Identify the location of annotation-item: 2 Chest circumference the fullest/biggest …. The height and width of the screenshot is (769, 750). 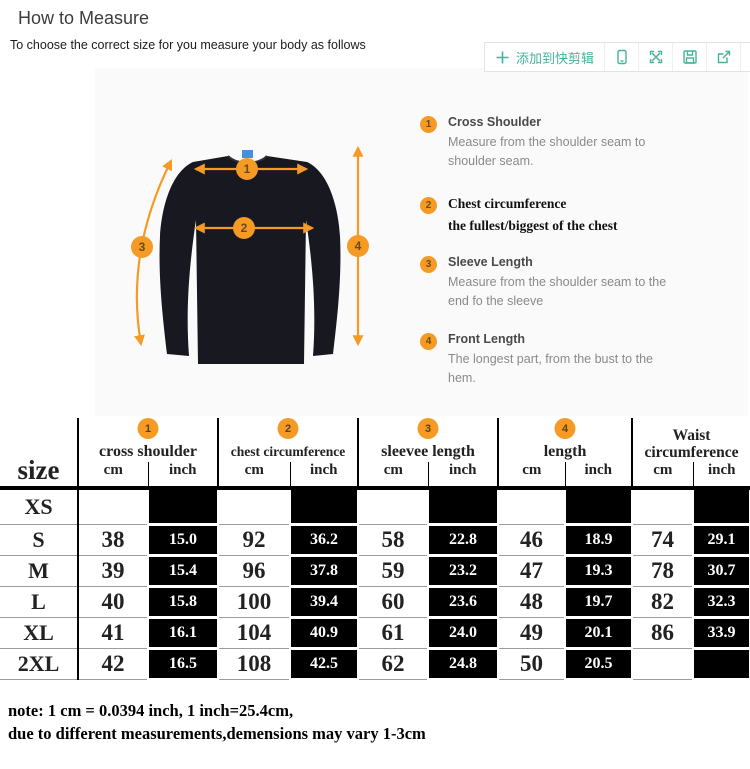
(575, 216).